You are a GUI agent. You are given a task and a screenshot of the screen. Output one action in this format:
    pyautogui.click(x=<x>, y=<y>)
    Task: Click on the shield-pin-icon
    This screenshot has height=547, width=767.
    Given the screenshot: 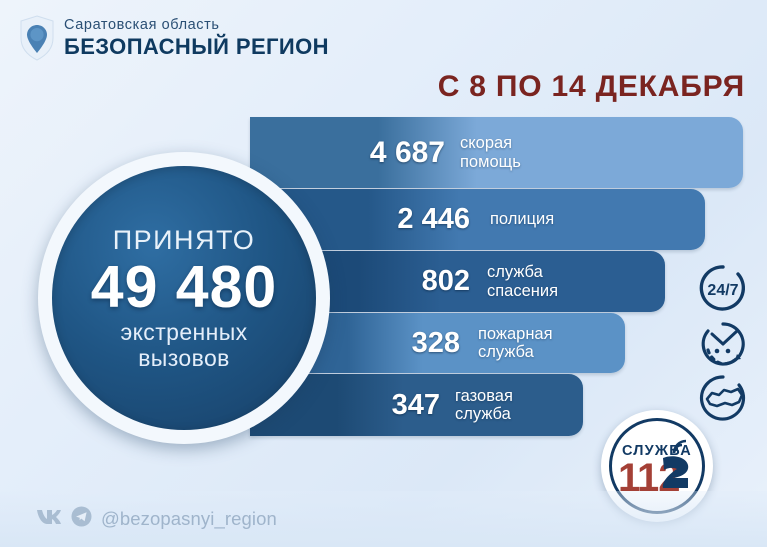 What is the action you would take?
    pyautogui.click(x=37, y=38)
    